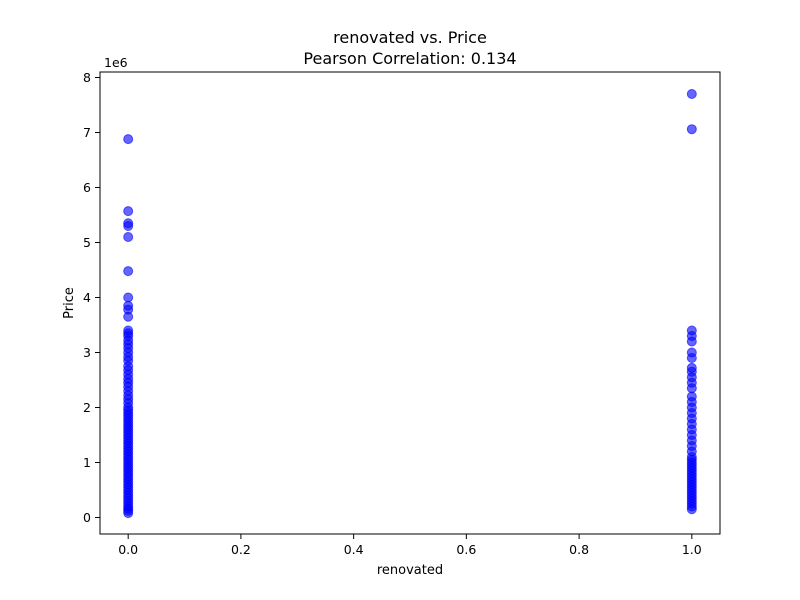  I want to click on y-axis-label: Price, so click(69, 303).